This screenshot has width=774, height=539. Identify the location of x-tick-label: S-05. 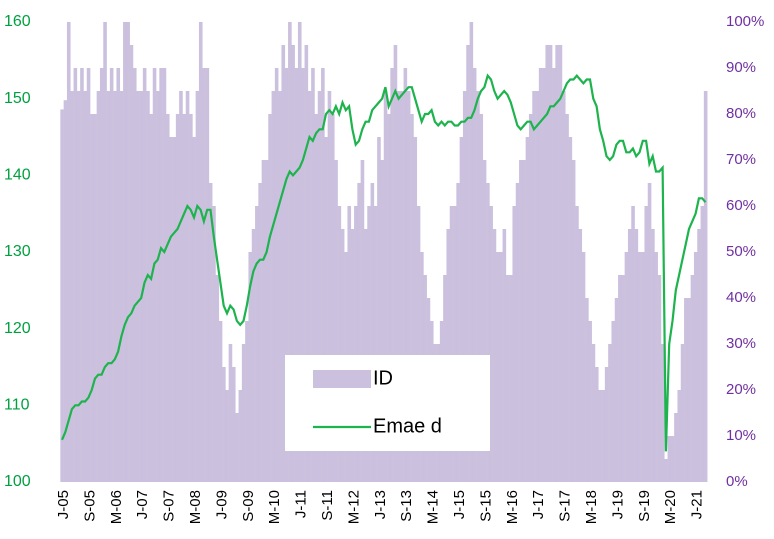
(89, 506).